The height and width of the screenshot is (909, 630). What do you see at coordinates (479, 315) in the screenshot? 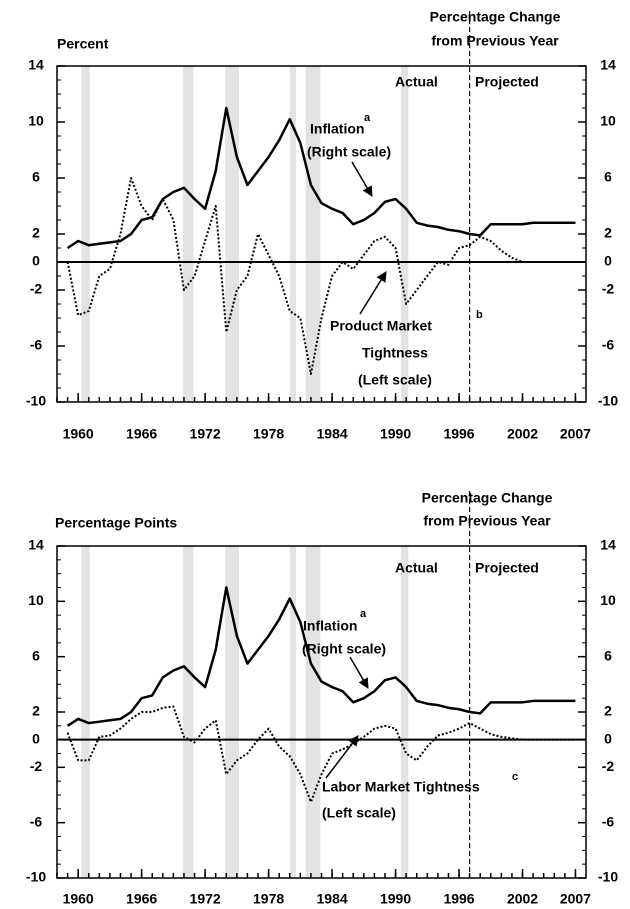
I see `annotation: b` at bounding box center [479, 315].